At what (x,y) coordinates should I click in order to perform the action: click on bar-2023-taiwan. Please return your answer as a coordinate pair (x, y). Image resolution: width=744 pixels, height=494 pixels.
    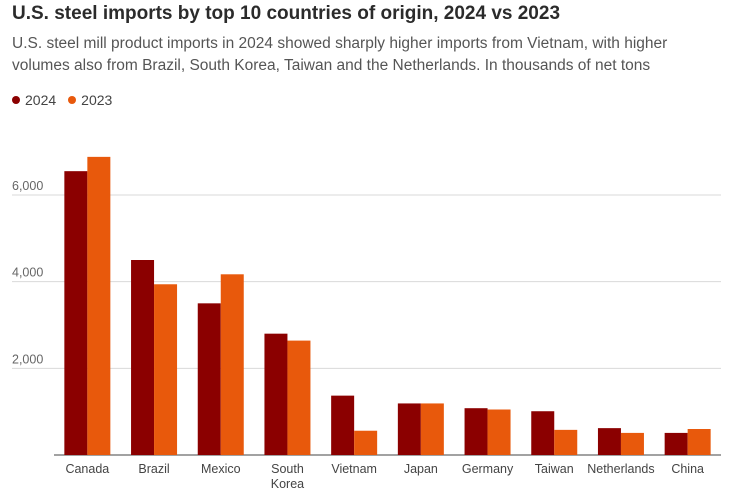
    Looking at the image, I should click on (566, 442).